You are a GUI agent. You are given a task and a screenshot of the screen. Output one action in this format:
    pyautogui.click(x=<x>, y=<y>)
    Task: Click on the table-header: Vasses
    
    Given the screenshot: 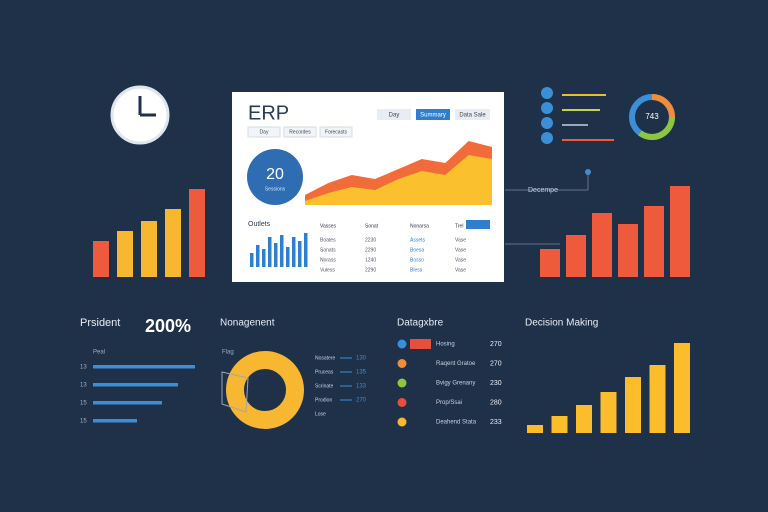 What is the action you would take?
    pyautogui.click(x=328, y=226)
    